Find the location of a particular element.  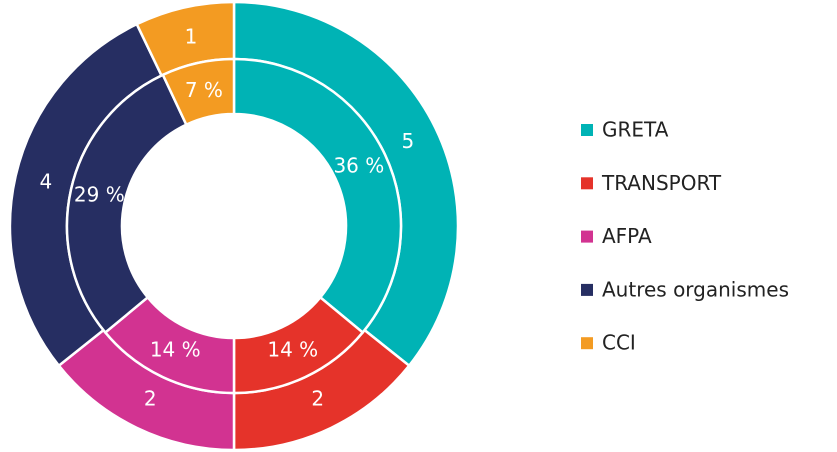

data-label: 1 is located at coordinates (191, 36).